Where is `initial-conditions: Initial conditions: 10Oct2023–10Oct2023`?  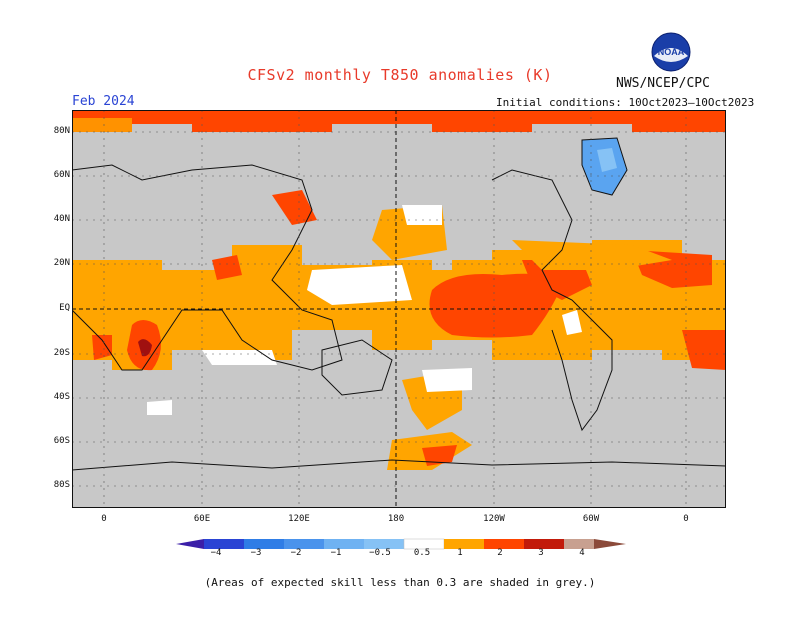
initial-conditions: Initial conditions: 10Oct2023–10Oct2023 is located at coordinates (625, 102).